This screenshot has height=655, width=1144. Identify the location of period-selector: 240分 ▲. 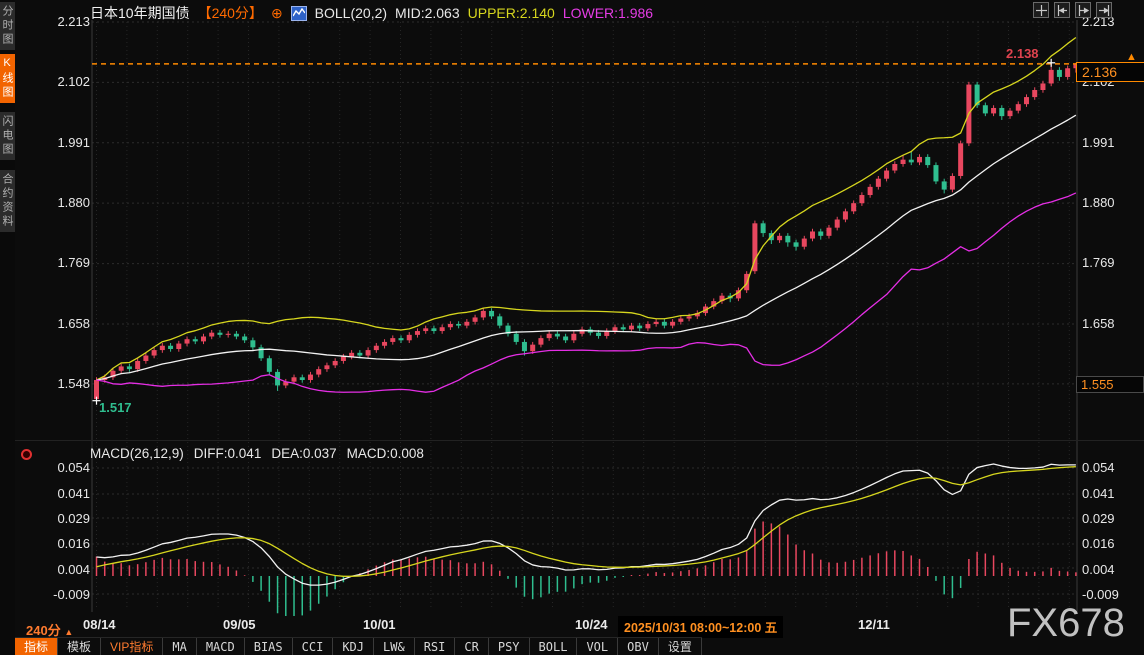
(50, 630).